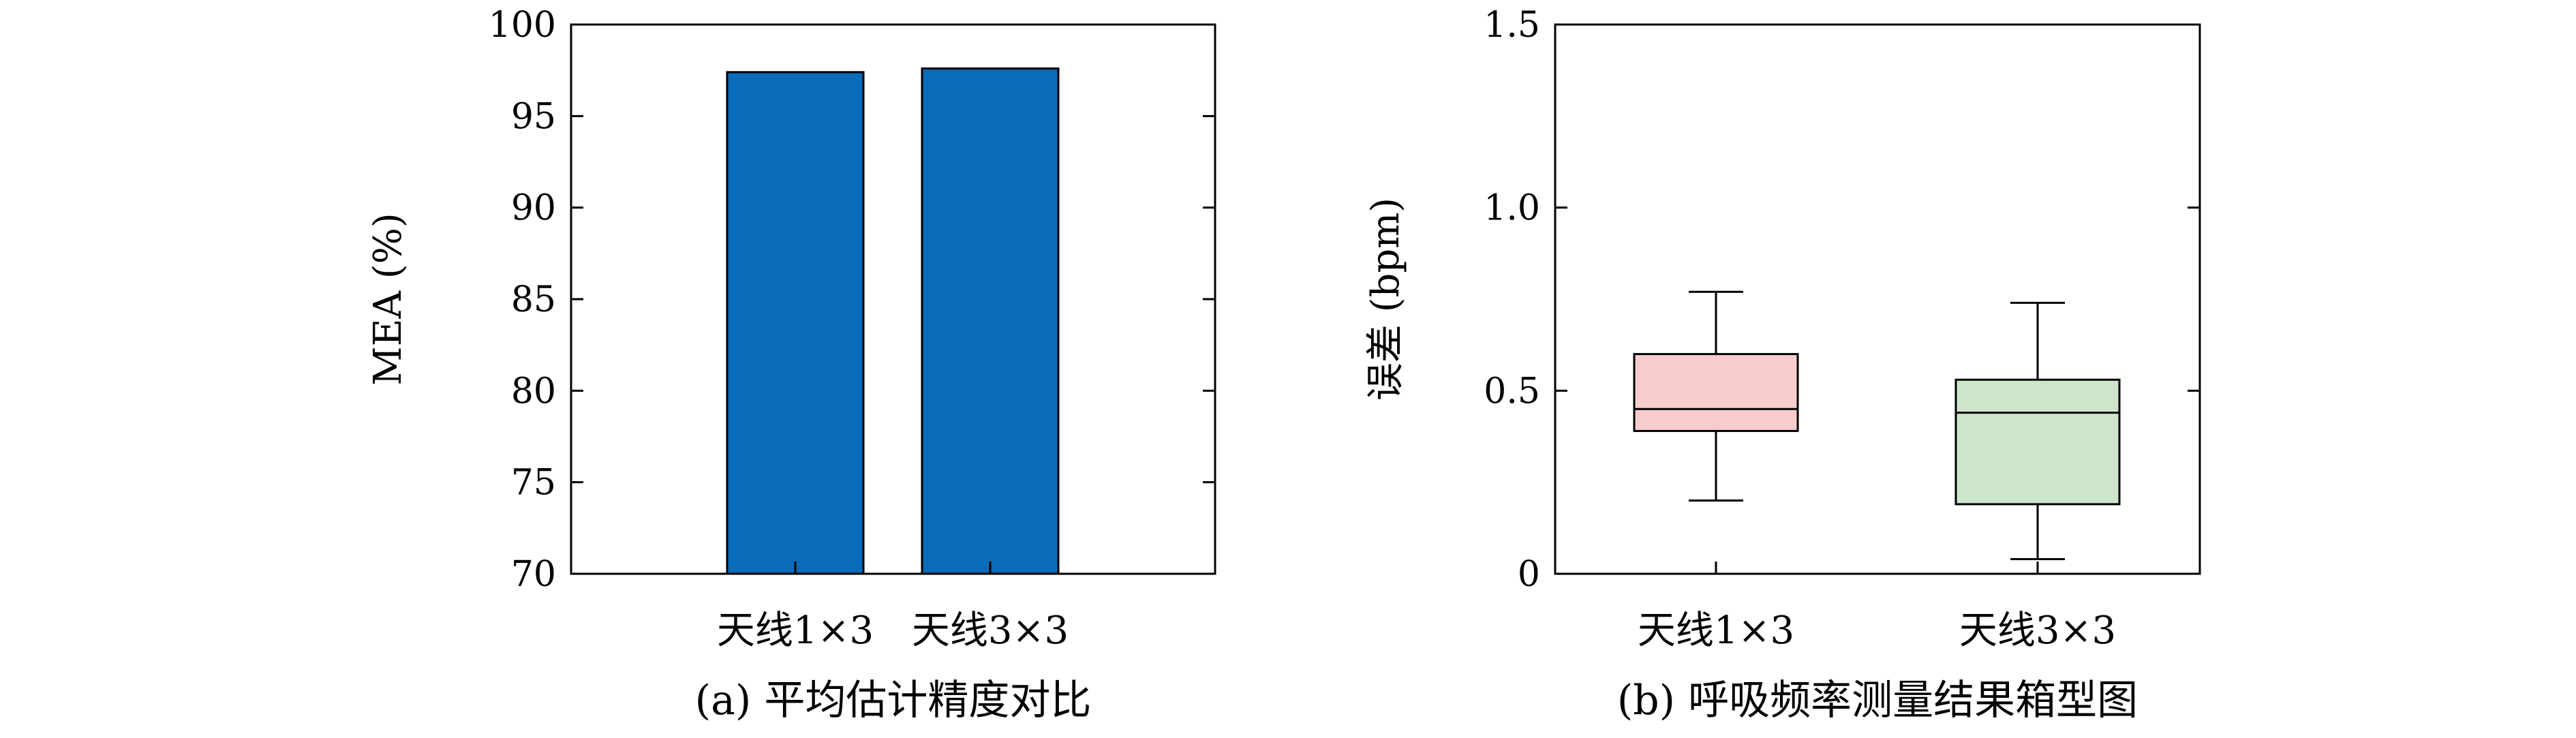  I want to click on y-tick-label: 80, so click(533, 391).